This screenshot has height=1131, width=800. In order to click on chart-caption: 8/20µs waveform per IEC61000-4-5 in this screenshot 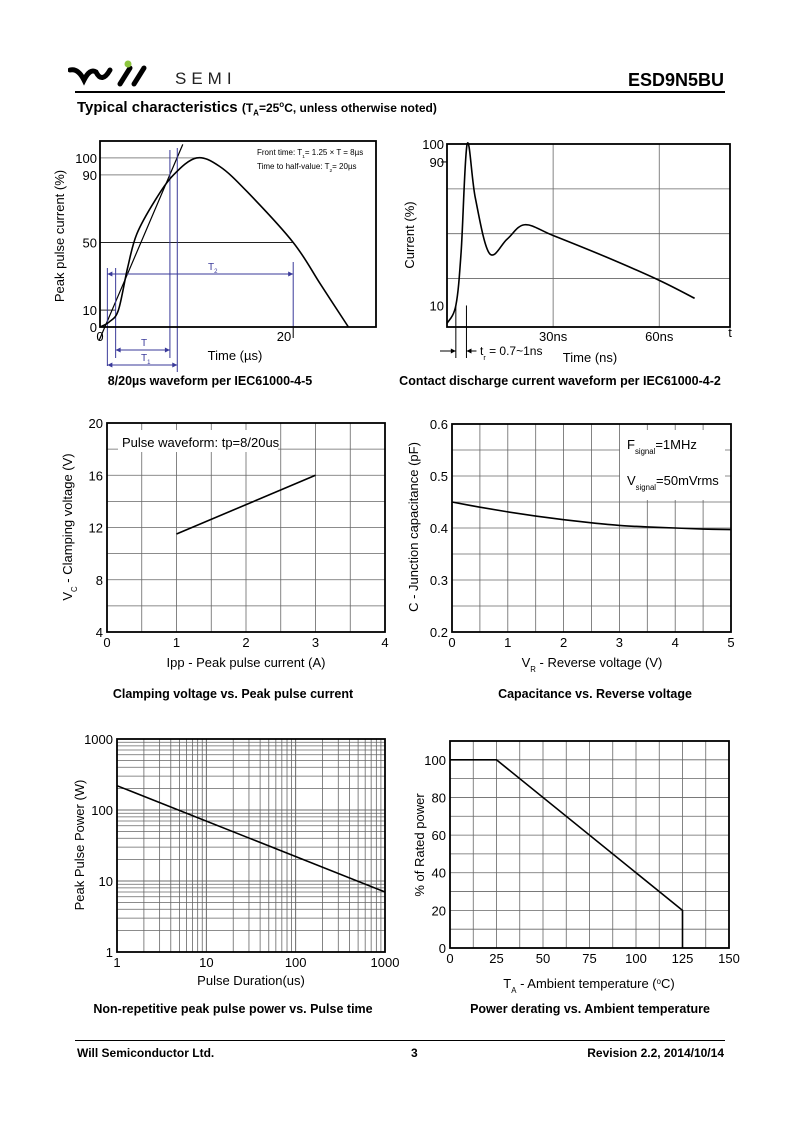, I will do `click(210, 381)`.